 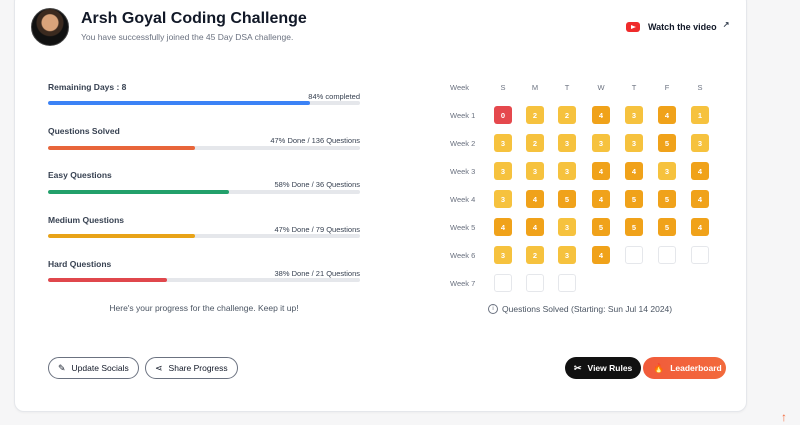 What do you see at coordinates (204, 182) in the screenshot?
I see `easy-questions-stat: Easy Questions 58% Done / 36 Questions` at bounding box center [204, 182].